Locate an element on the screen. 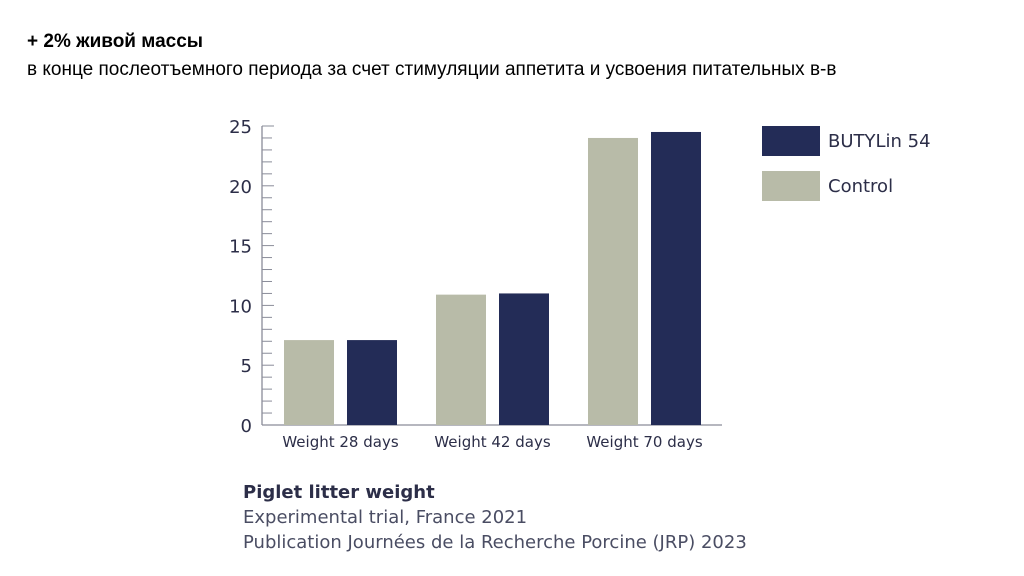  headline: + 2% живой массы is located at coordinates (115, 41).